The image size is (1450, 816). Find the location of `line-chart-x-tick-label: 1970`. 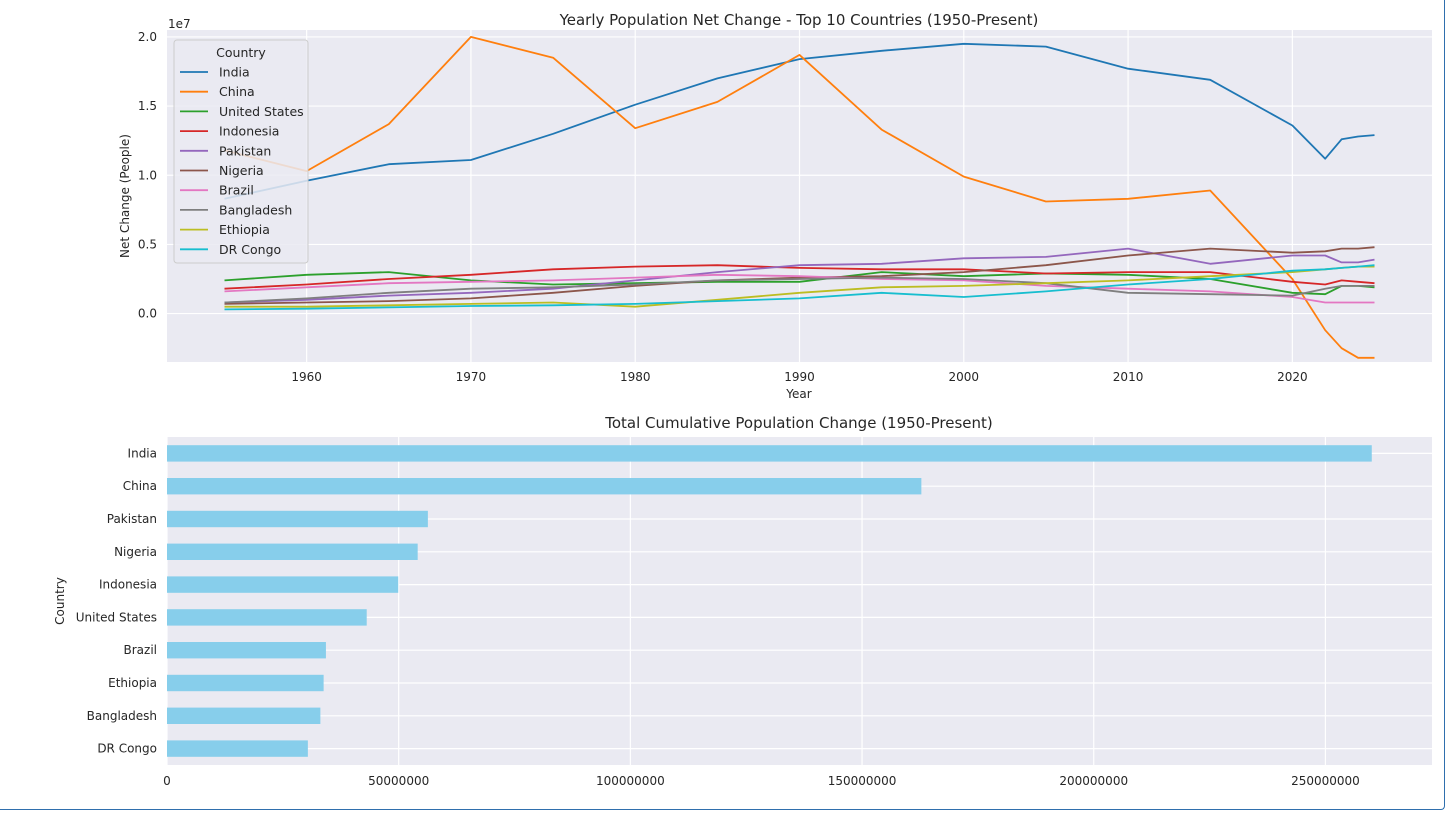

line-chart-x-tick-label: 1970 is located at coordinates (471, 377).